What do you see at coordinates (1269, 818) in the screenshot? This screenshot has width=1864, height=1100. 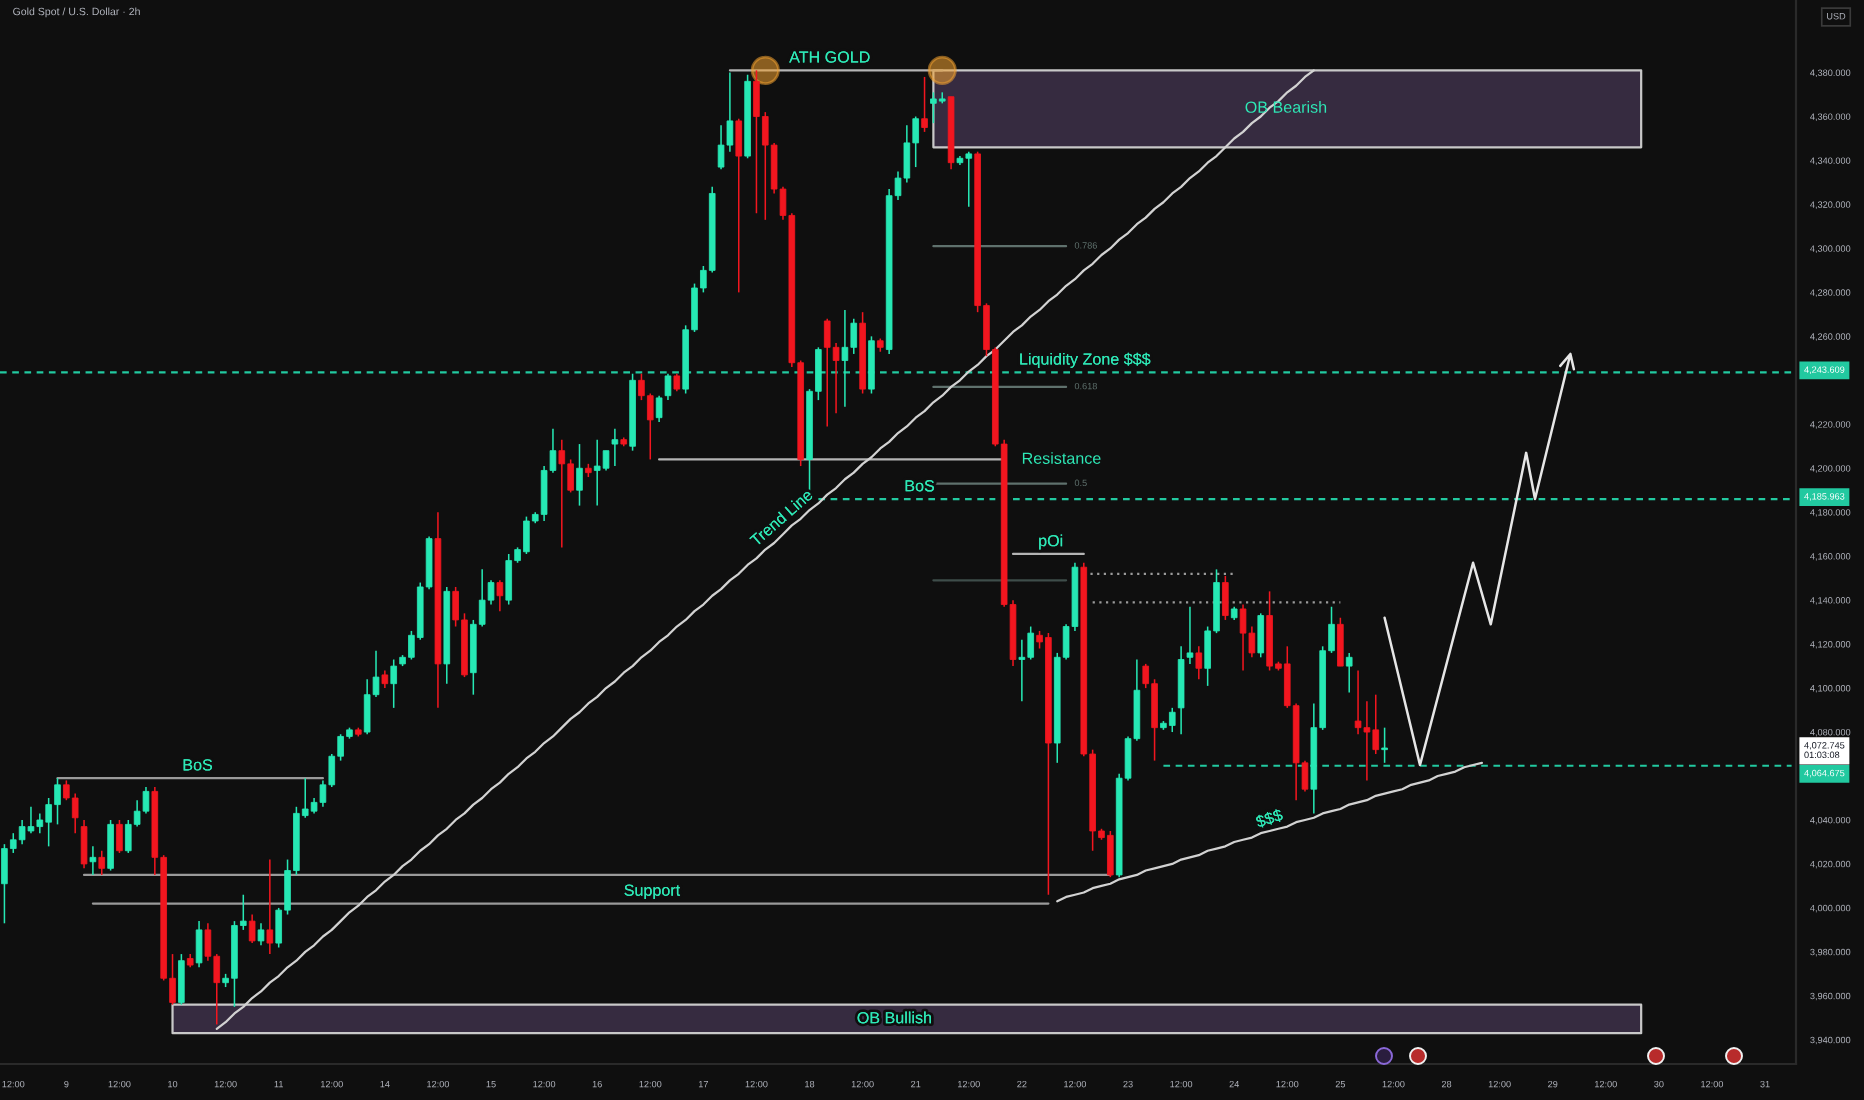 I see `annotation: $$$` at bounding box center [1269, 818].